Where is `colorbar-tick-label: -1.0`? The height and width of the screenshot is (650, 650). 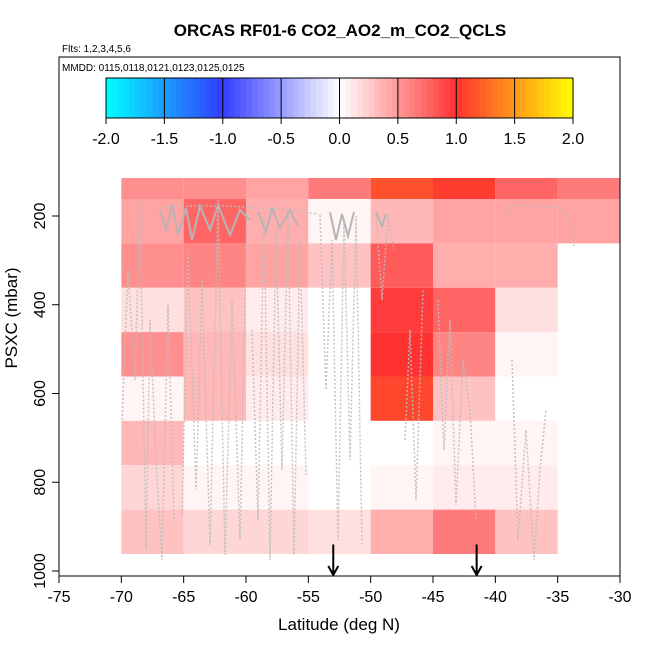 colorbar-tick-label: -1.0 is located at coordinates (223, 139).